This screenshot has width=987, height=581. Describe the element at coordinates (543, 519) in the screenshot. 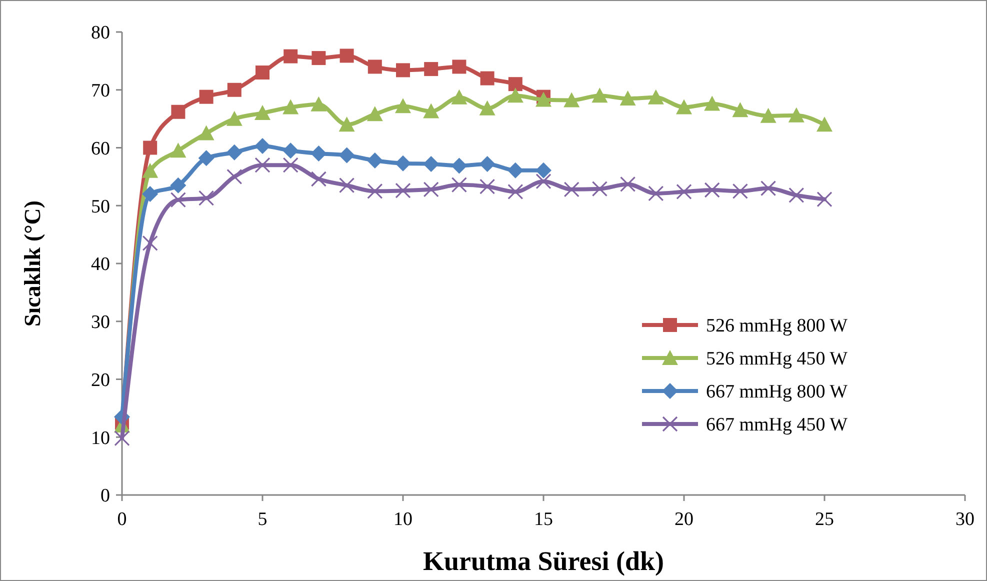

I see `x-tick-label: 15` at that location.